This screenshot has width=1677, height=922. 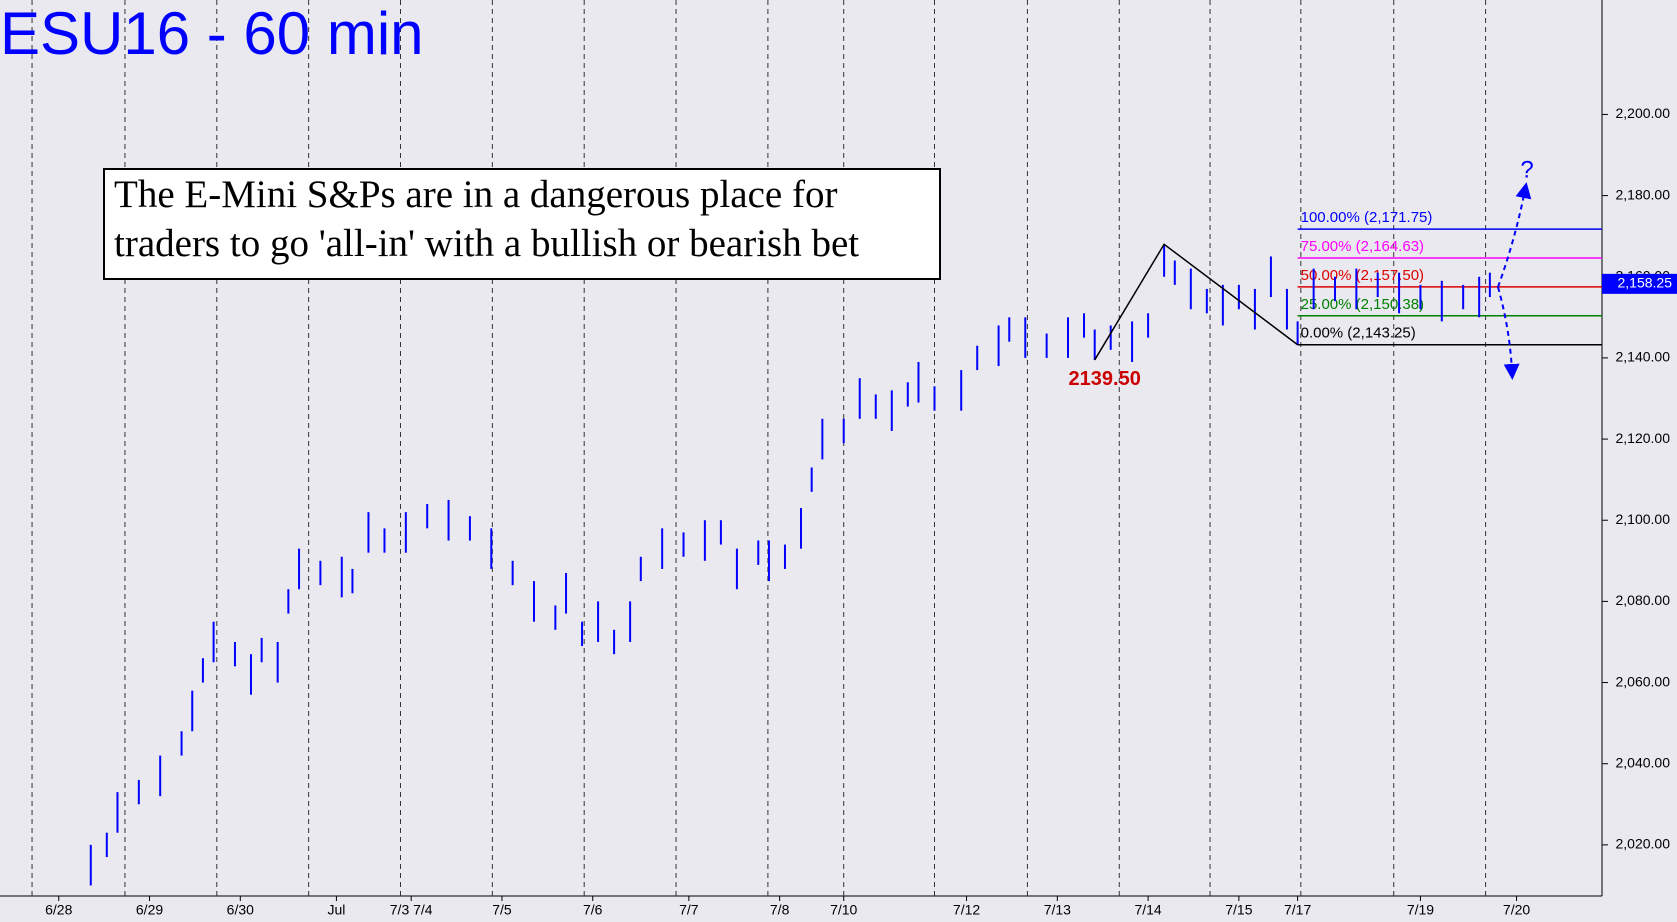 What do you see at coordinates (1147, 910) in the screenshot?
I see `x-tick-label: 7/14` at bounding box center [1147, 910].